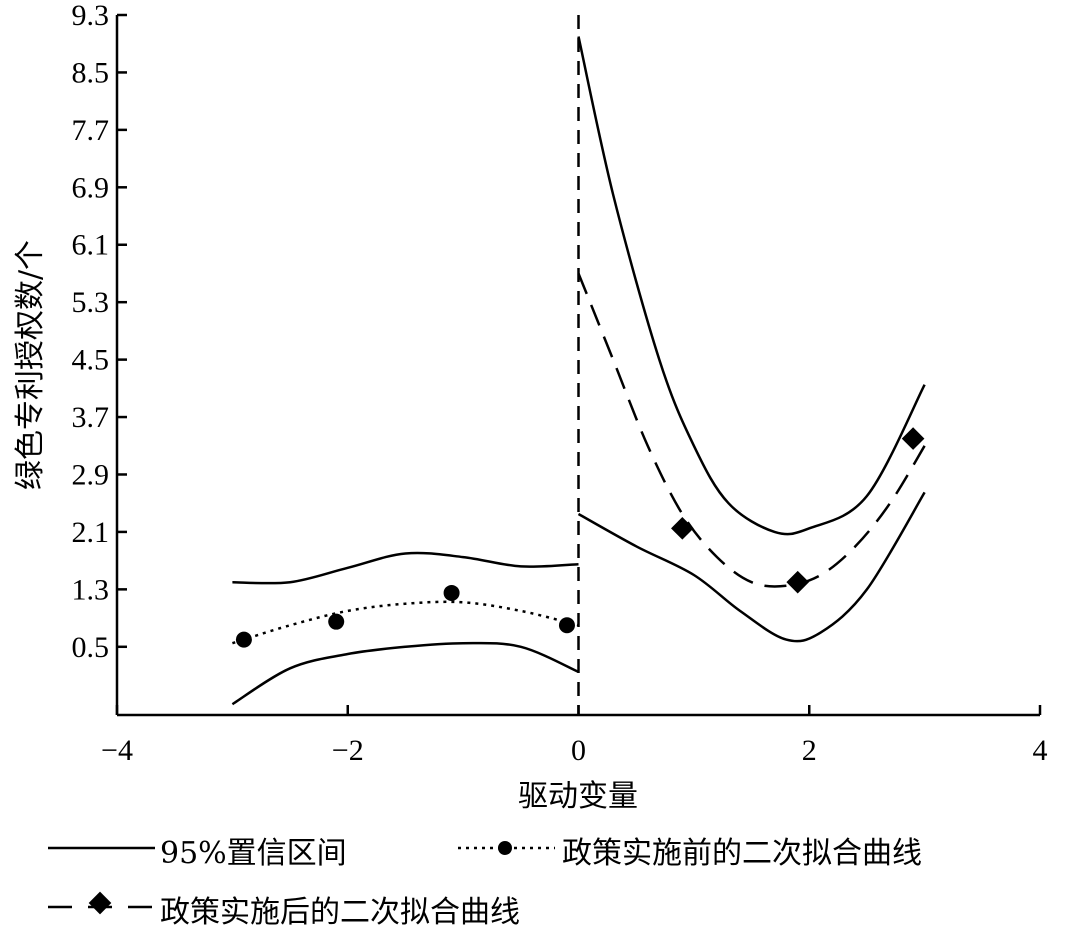 The image size is (1065, 931). Describe the element at coordinates (91, 532) in the screenshot. I see `y-tick-label: 2.1` at that location.